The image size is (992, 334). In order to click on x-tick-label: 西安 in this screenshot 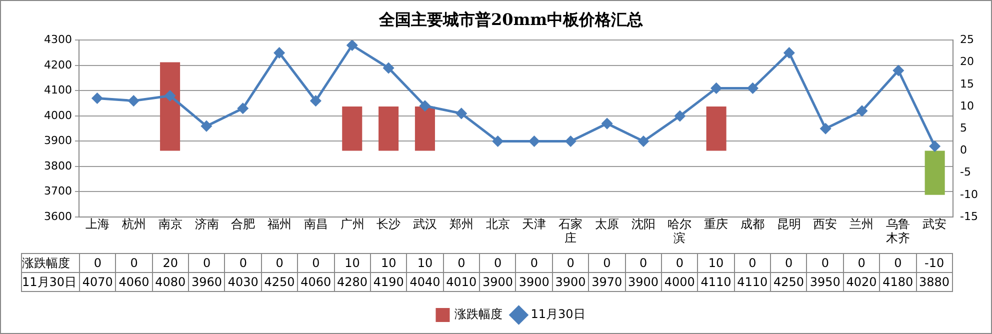, I will do `click(825, 225)`.